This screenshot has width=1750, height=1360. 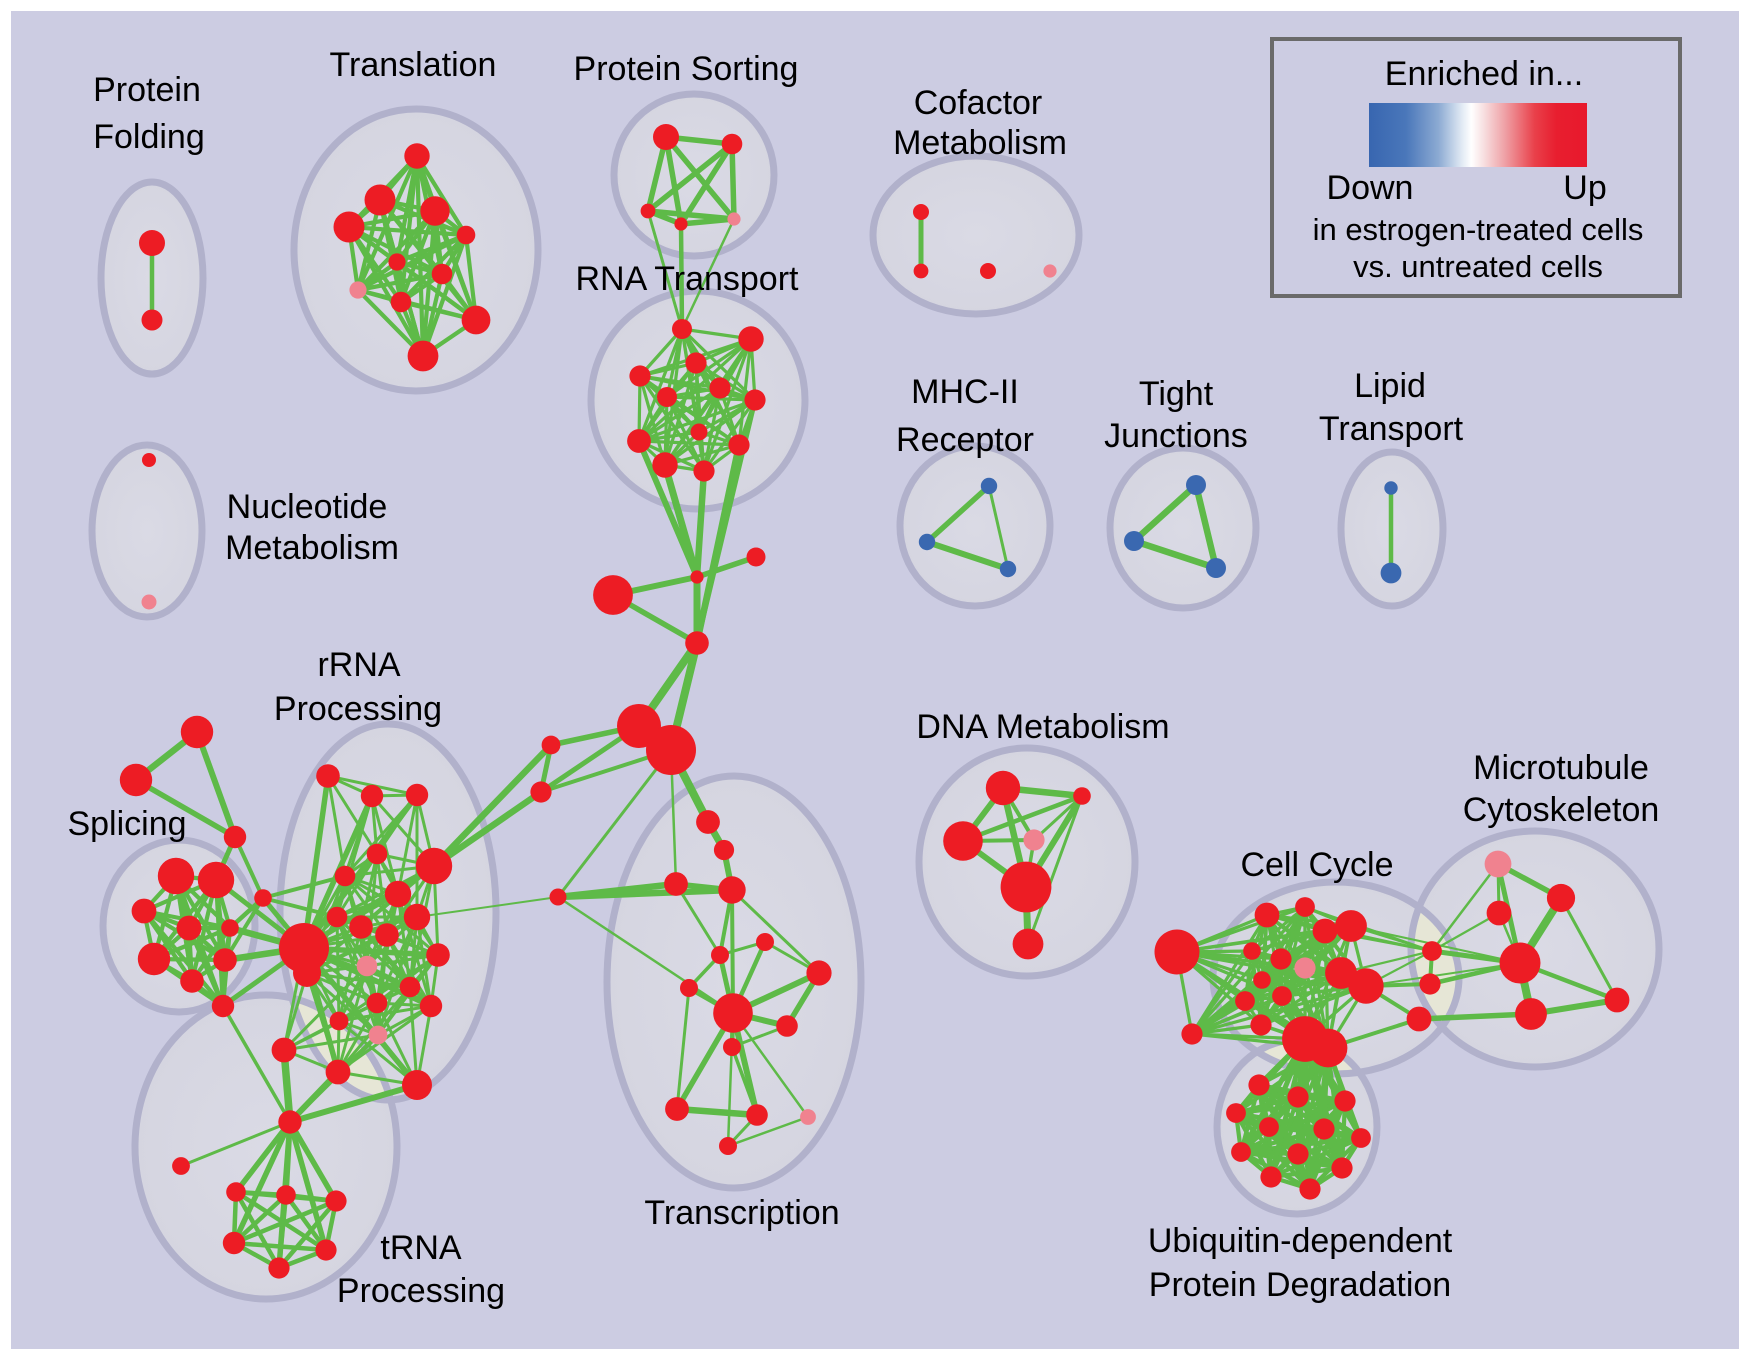 I want to click on svg-text: Tight, so click(x=1176, y=394).